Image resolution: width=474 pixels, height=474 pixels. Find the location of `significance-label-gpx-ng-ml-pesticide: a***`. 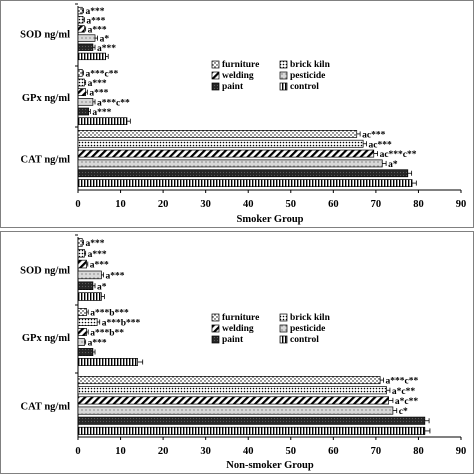

significance-label-gpx-ng-ml-pesticide: a*** is located at coordinates (97, 344).